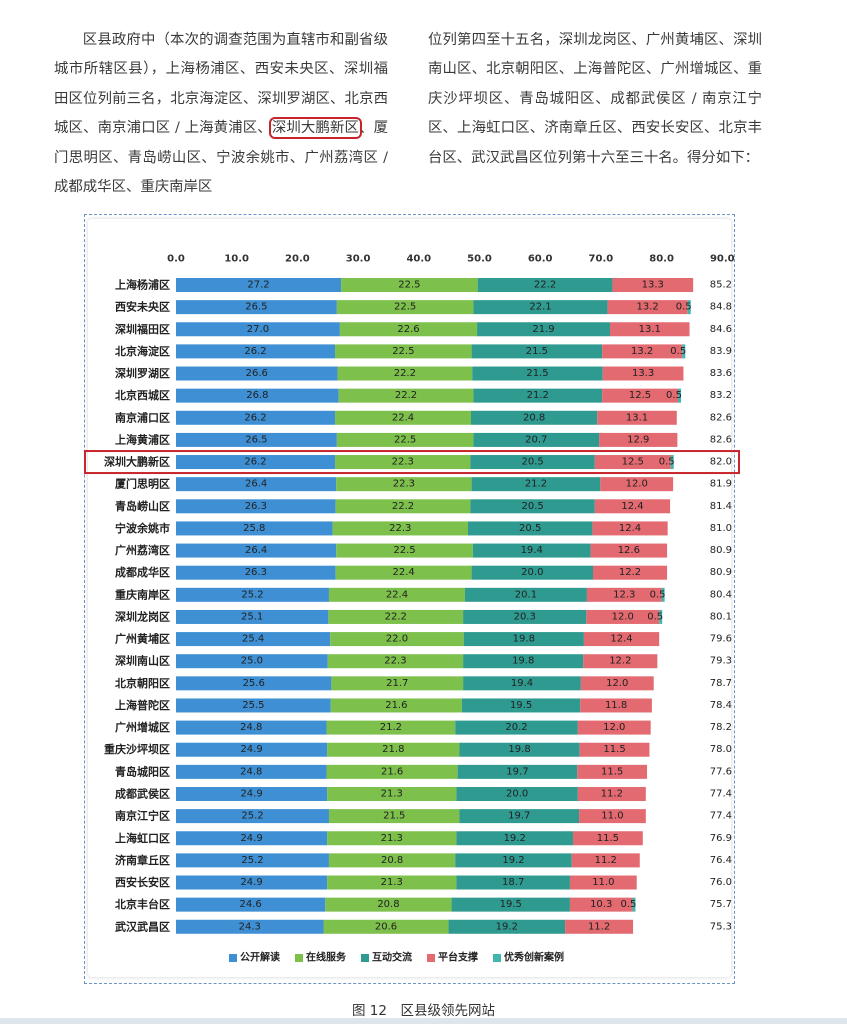  What do you see at coordinates (530, 528) in the screenshot?
I see `data-label: 20.5` at bounding box center [530, 528].